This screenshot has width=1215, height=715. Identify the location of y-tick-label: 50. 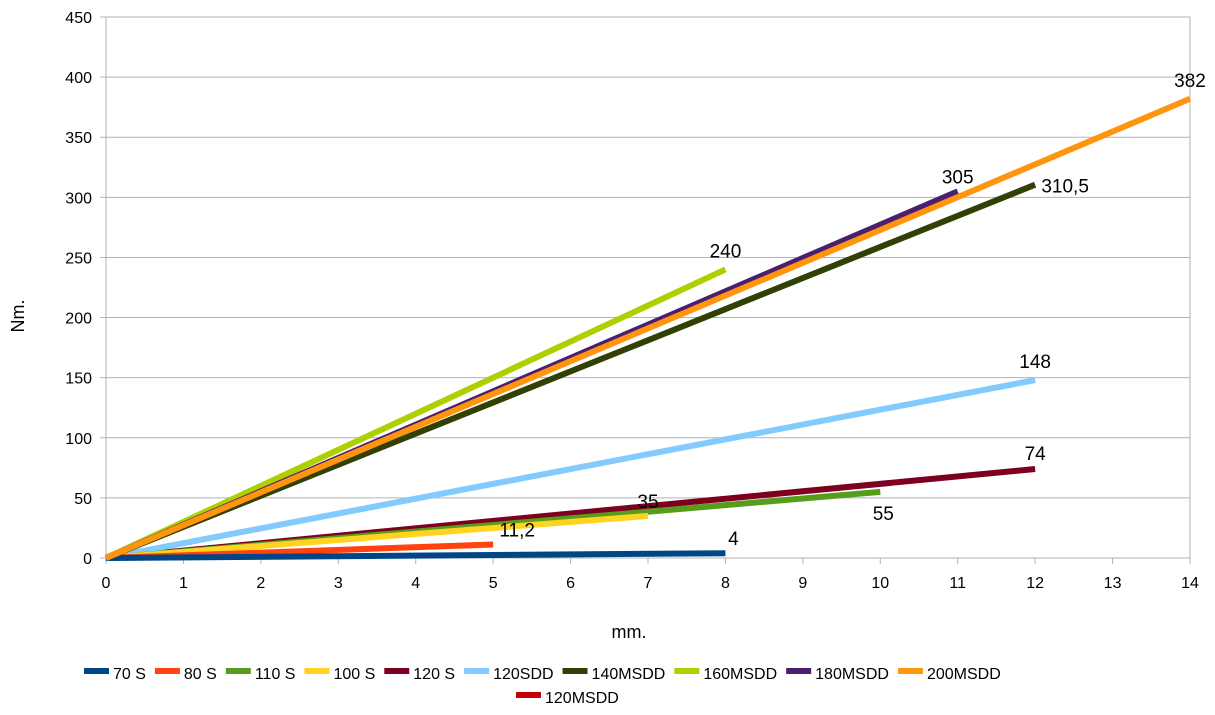
(83, 499).